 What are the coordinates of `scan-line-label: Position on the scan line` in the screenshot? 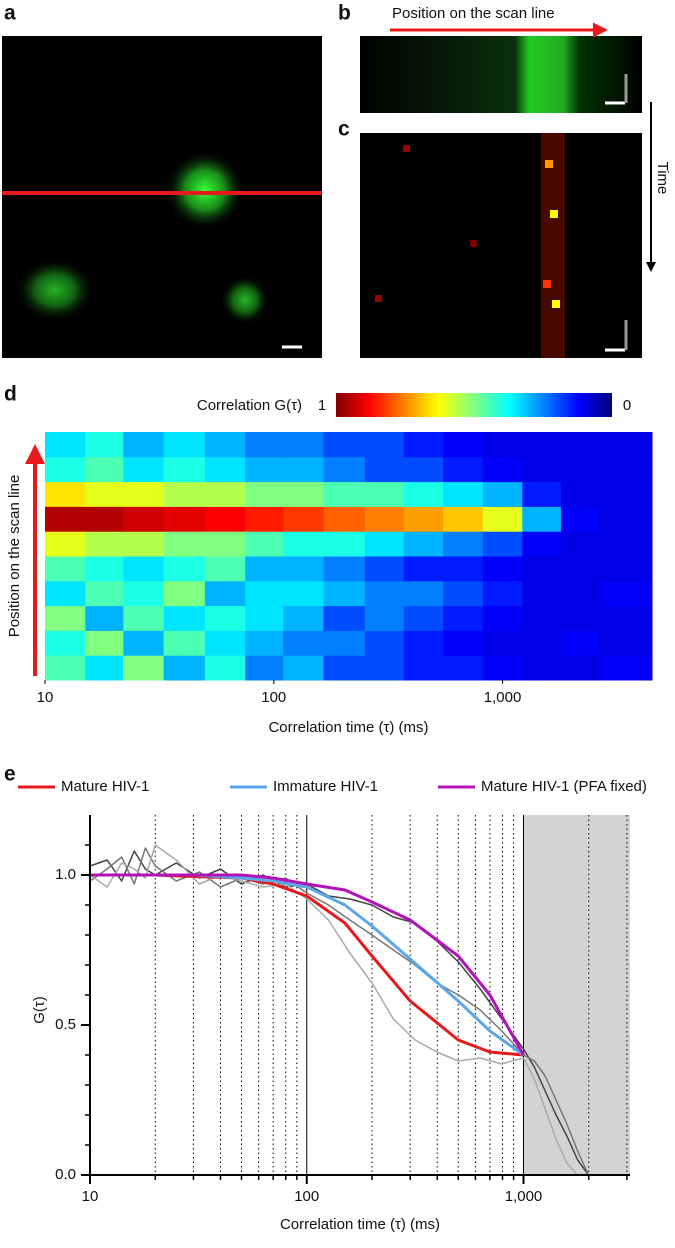 It's located at (473, 13).